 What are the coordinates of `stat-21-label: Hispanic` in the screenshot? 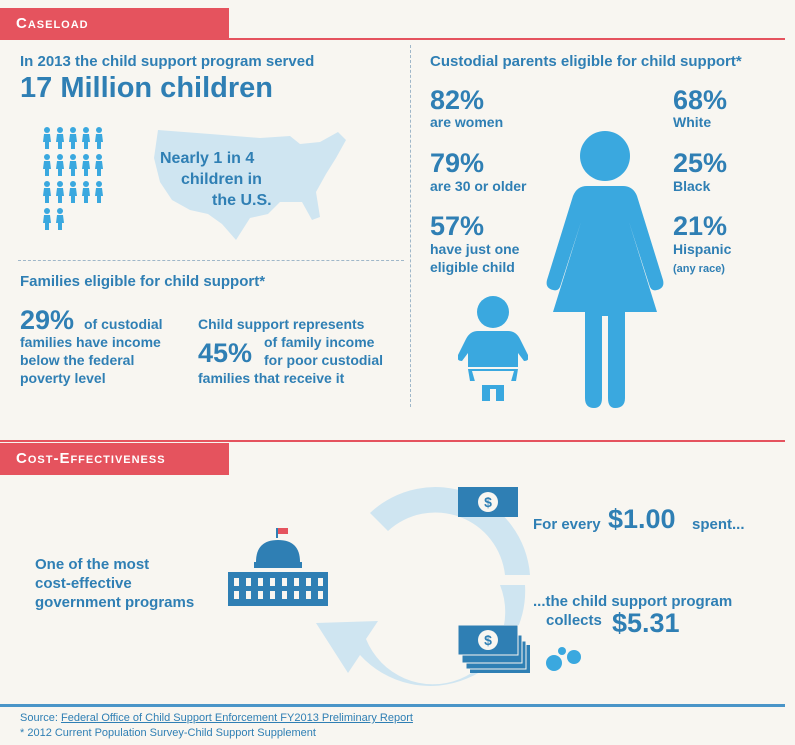 It's located at (702, 249).